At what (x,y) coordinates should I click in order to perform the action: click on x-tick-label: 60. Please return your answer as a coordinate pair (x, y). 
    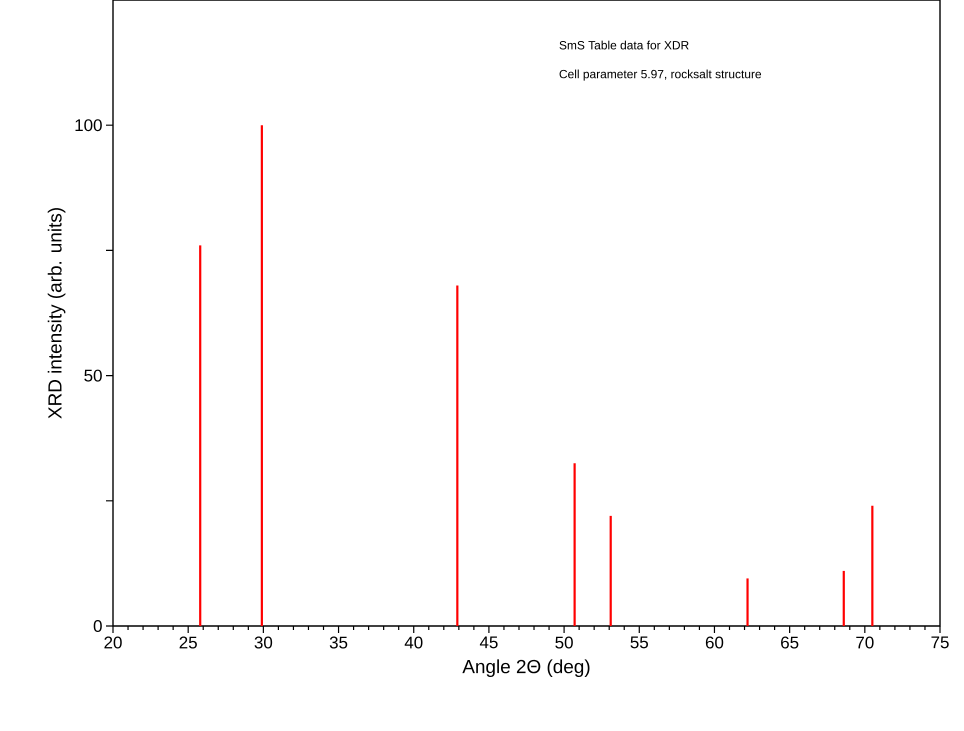
    Looking at the image, I should click on (715, 642).